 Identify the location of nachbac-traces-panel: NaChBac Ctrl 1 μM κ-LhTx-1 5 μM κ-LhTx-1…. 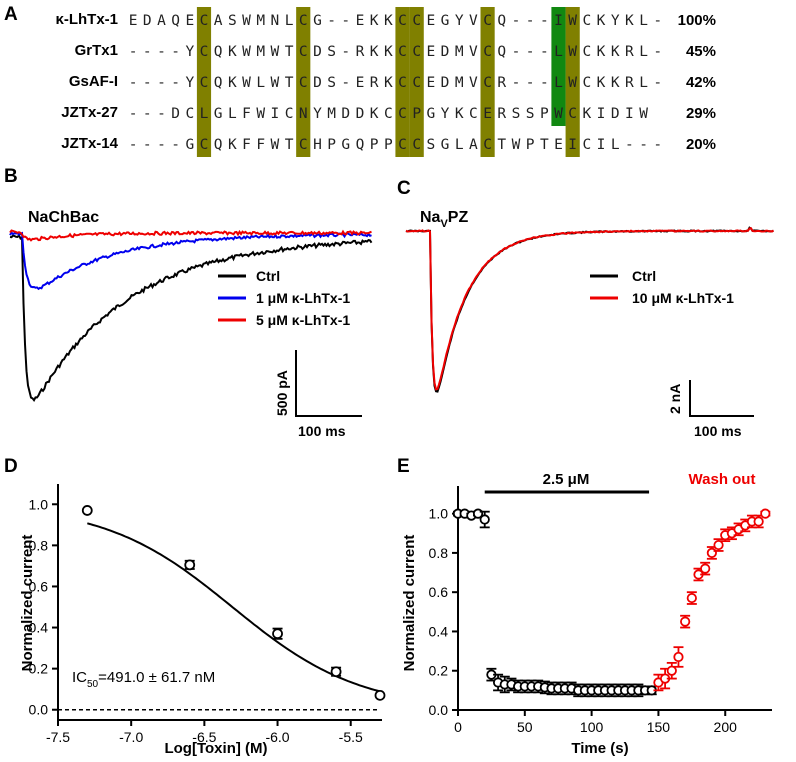
(191, 324).